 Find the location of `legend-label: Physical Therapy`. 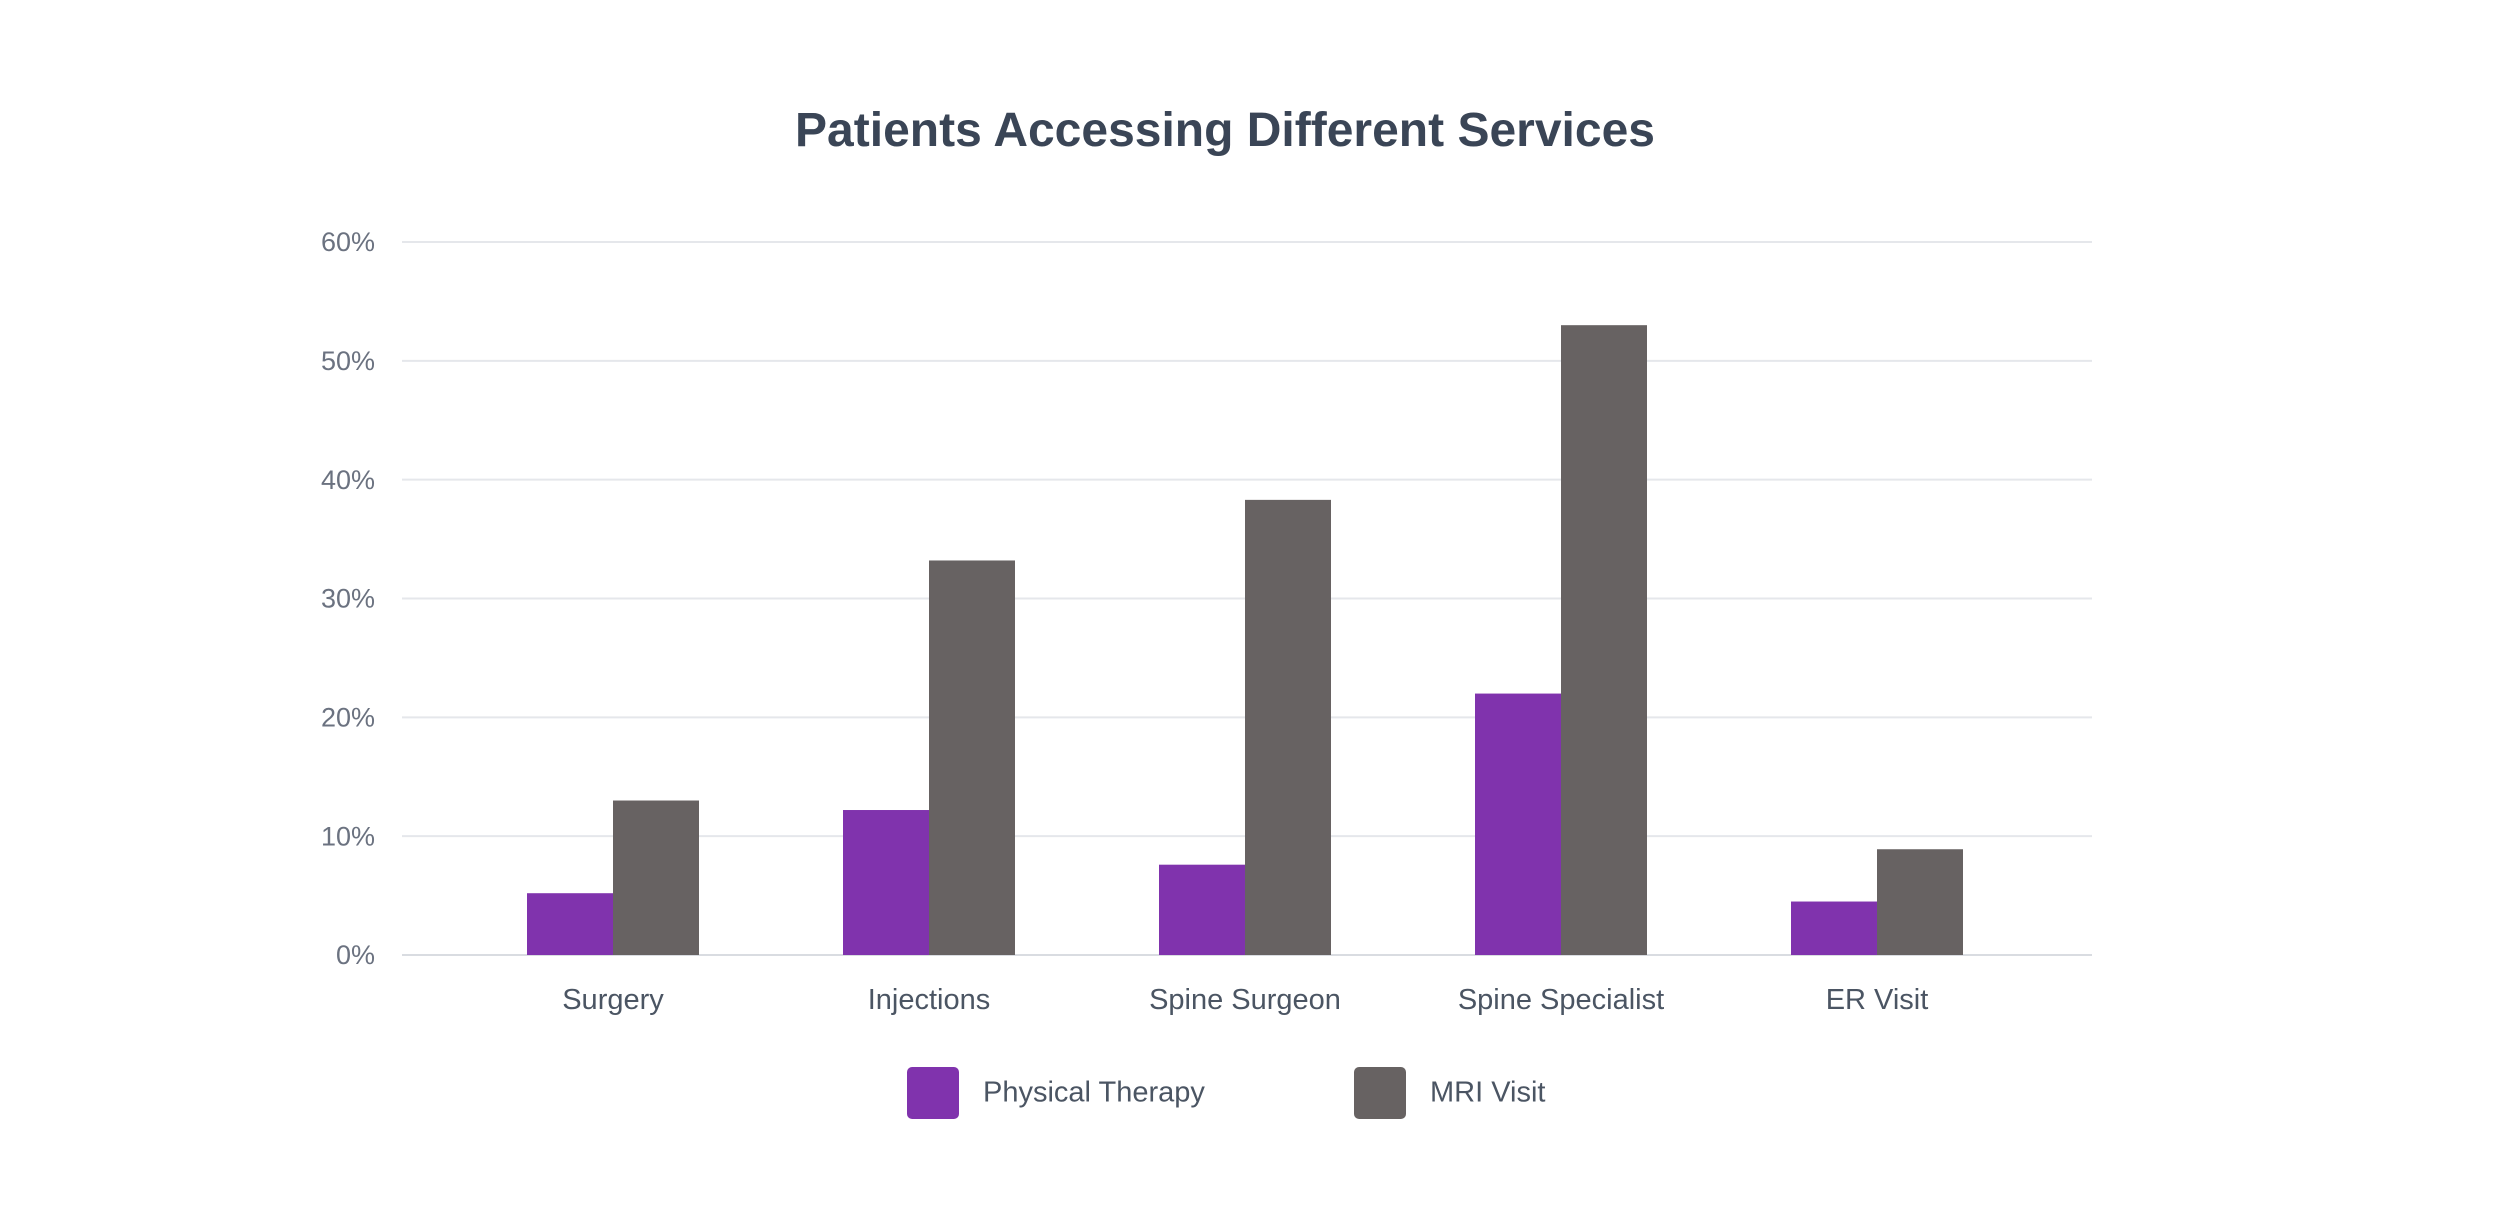

legend-label: Physical Therapy is located at coordinates (1094, 1093).